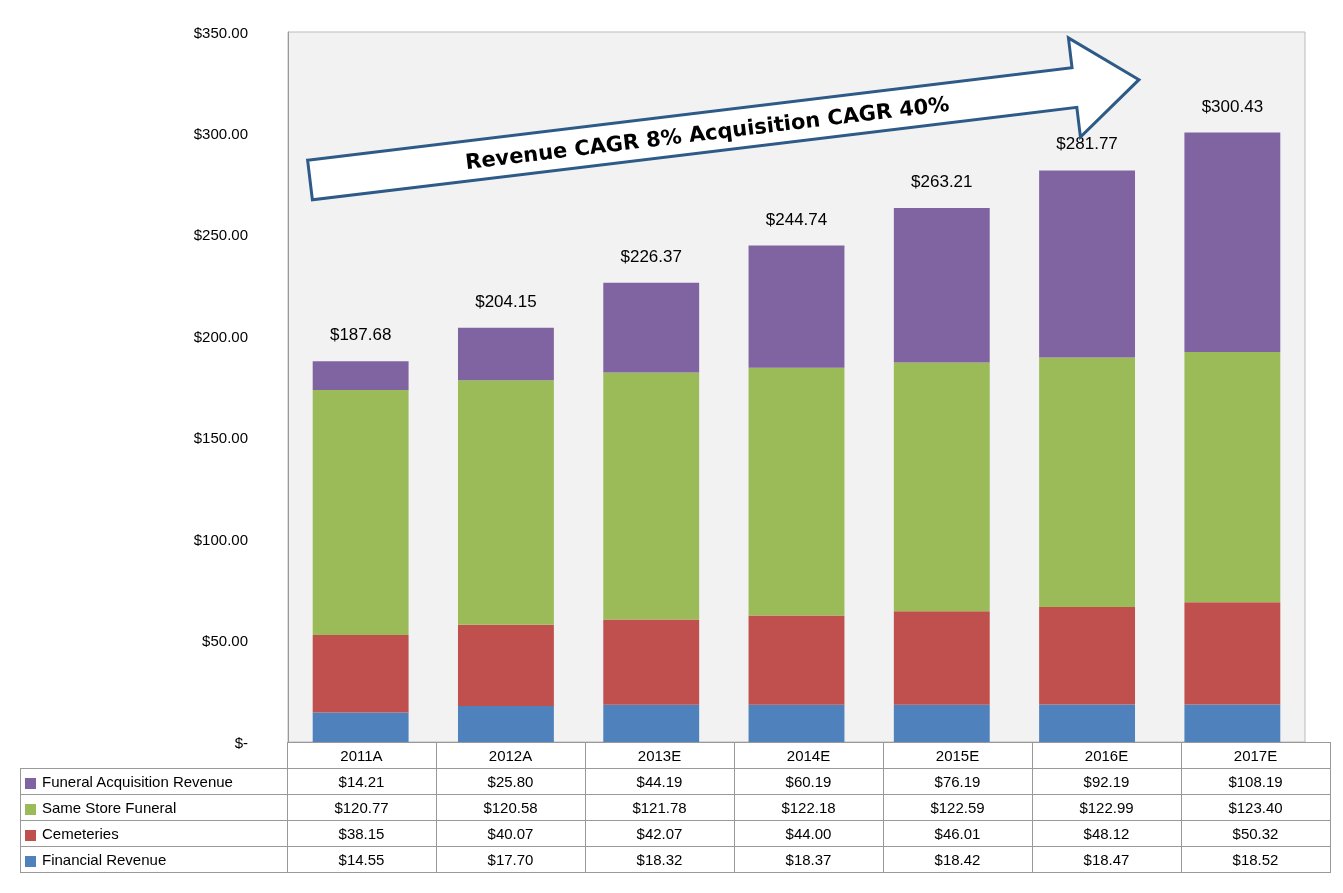 The image size is (1343, 893). I want to click on total-label: $204.15, so click(506, 301).